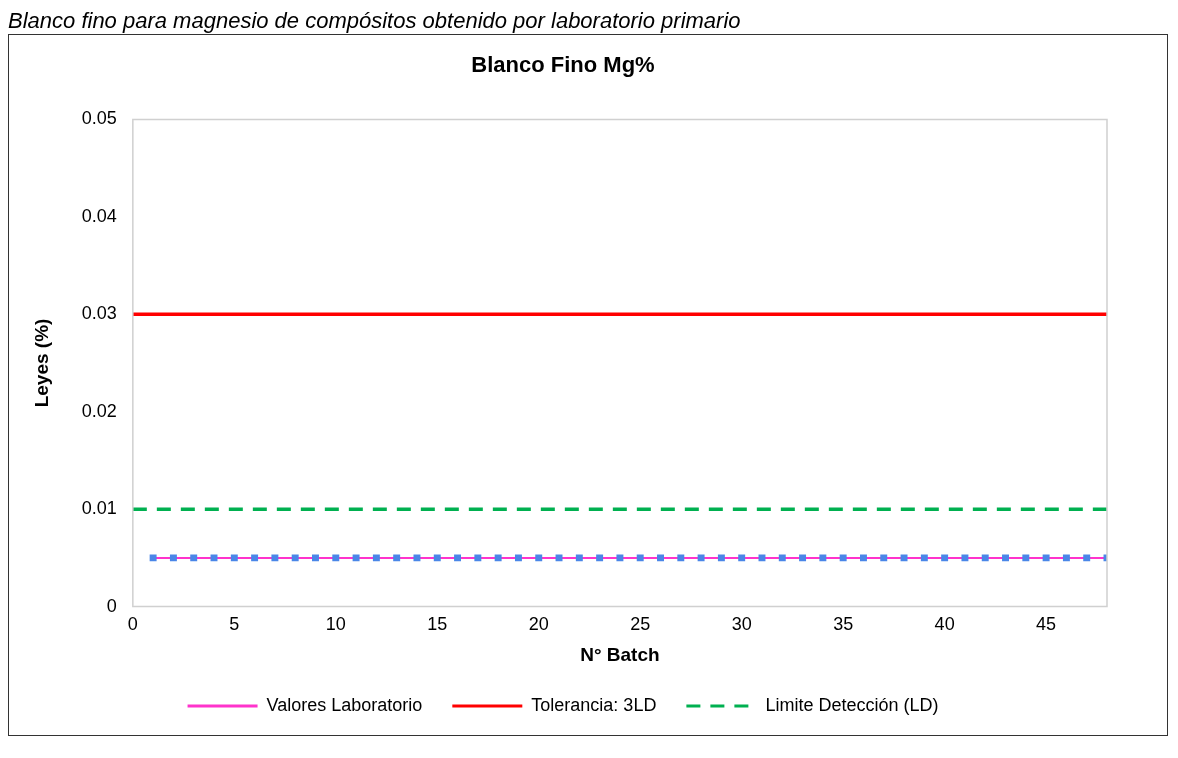 Image resolution: width=1178 pixels, height=758 pixels. What do you see at coordinates (594, 704) in the screenshot?
I see `legend-label: Tolerancia: 3LD` at bounding box center [594, 704].